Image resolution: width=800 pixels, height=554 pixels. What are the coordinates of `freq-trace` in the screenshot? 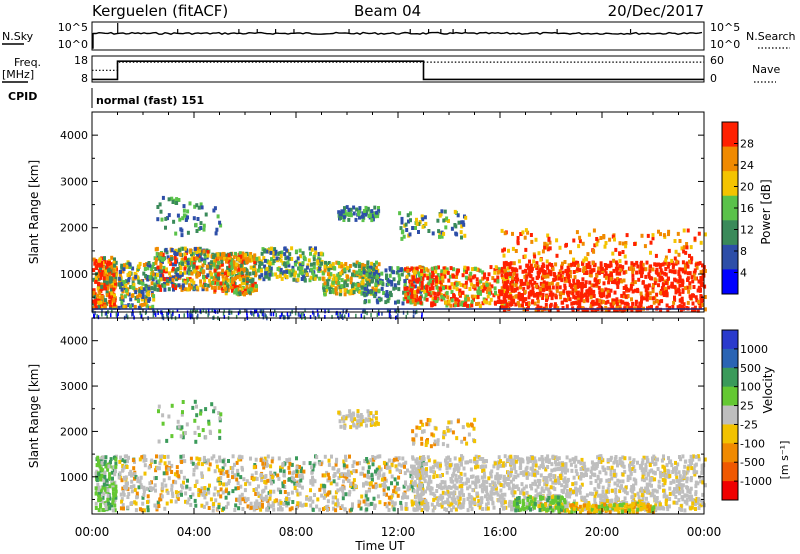 It's located at (398, 70).